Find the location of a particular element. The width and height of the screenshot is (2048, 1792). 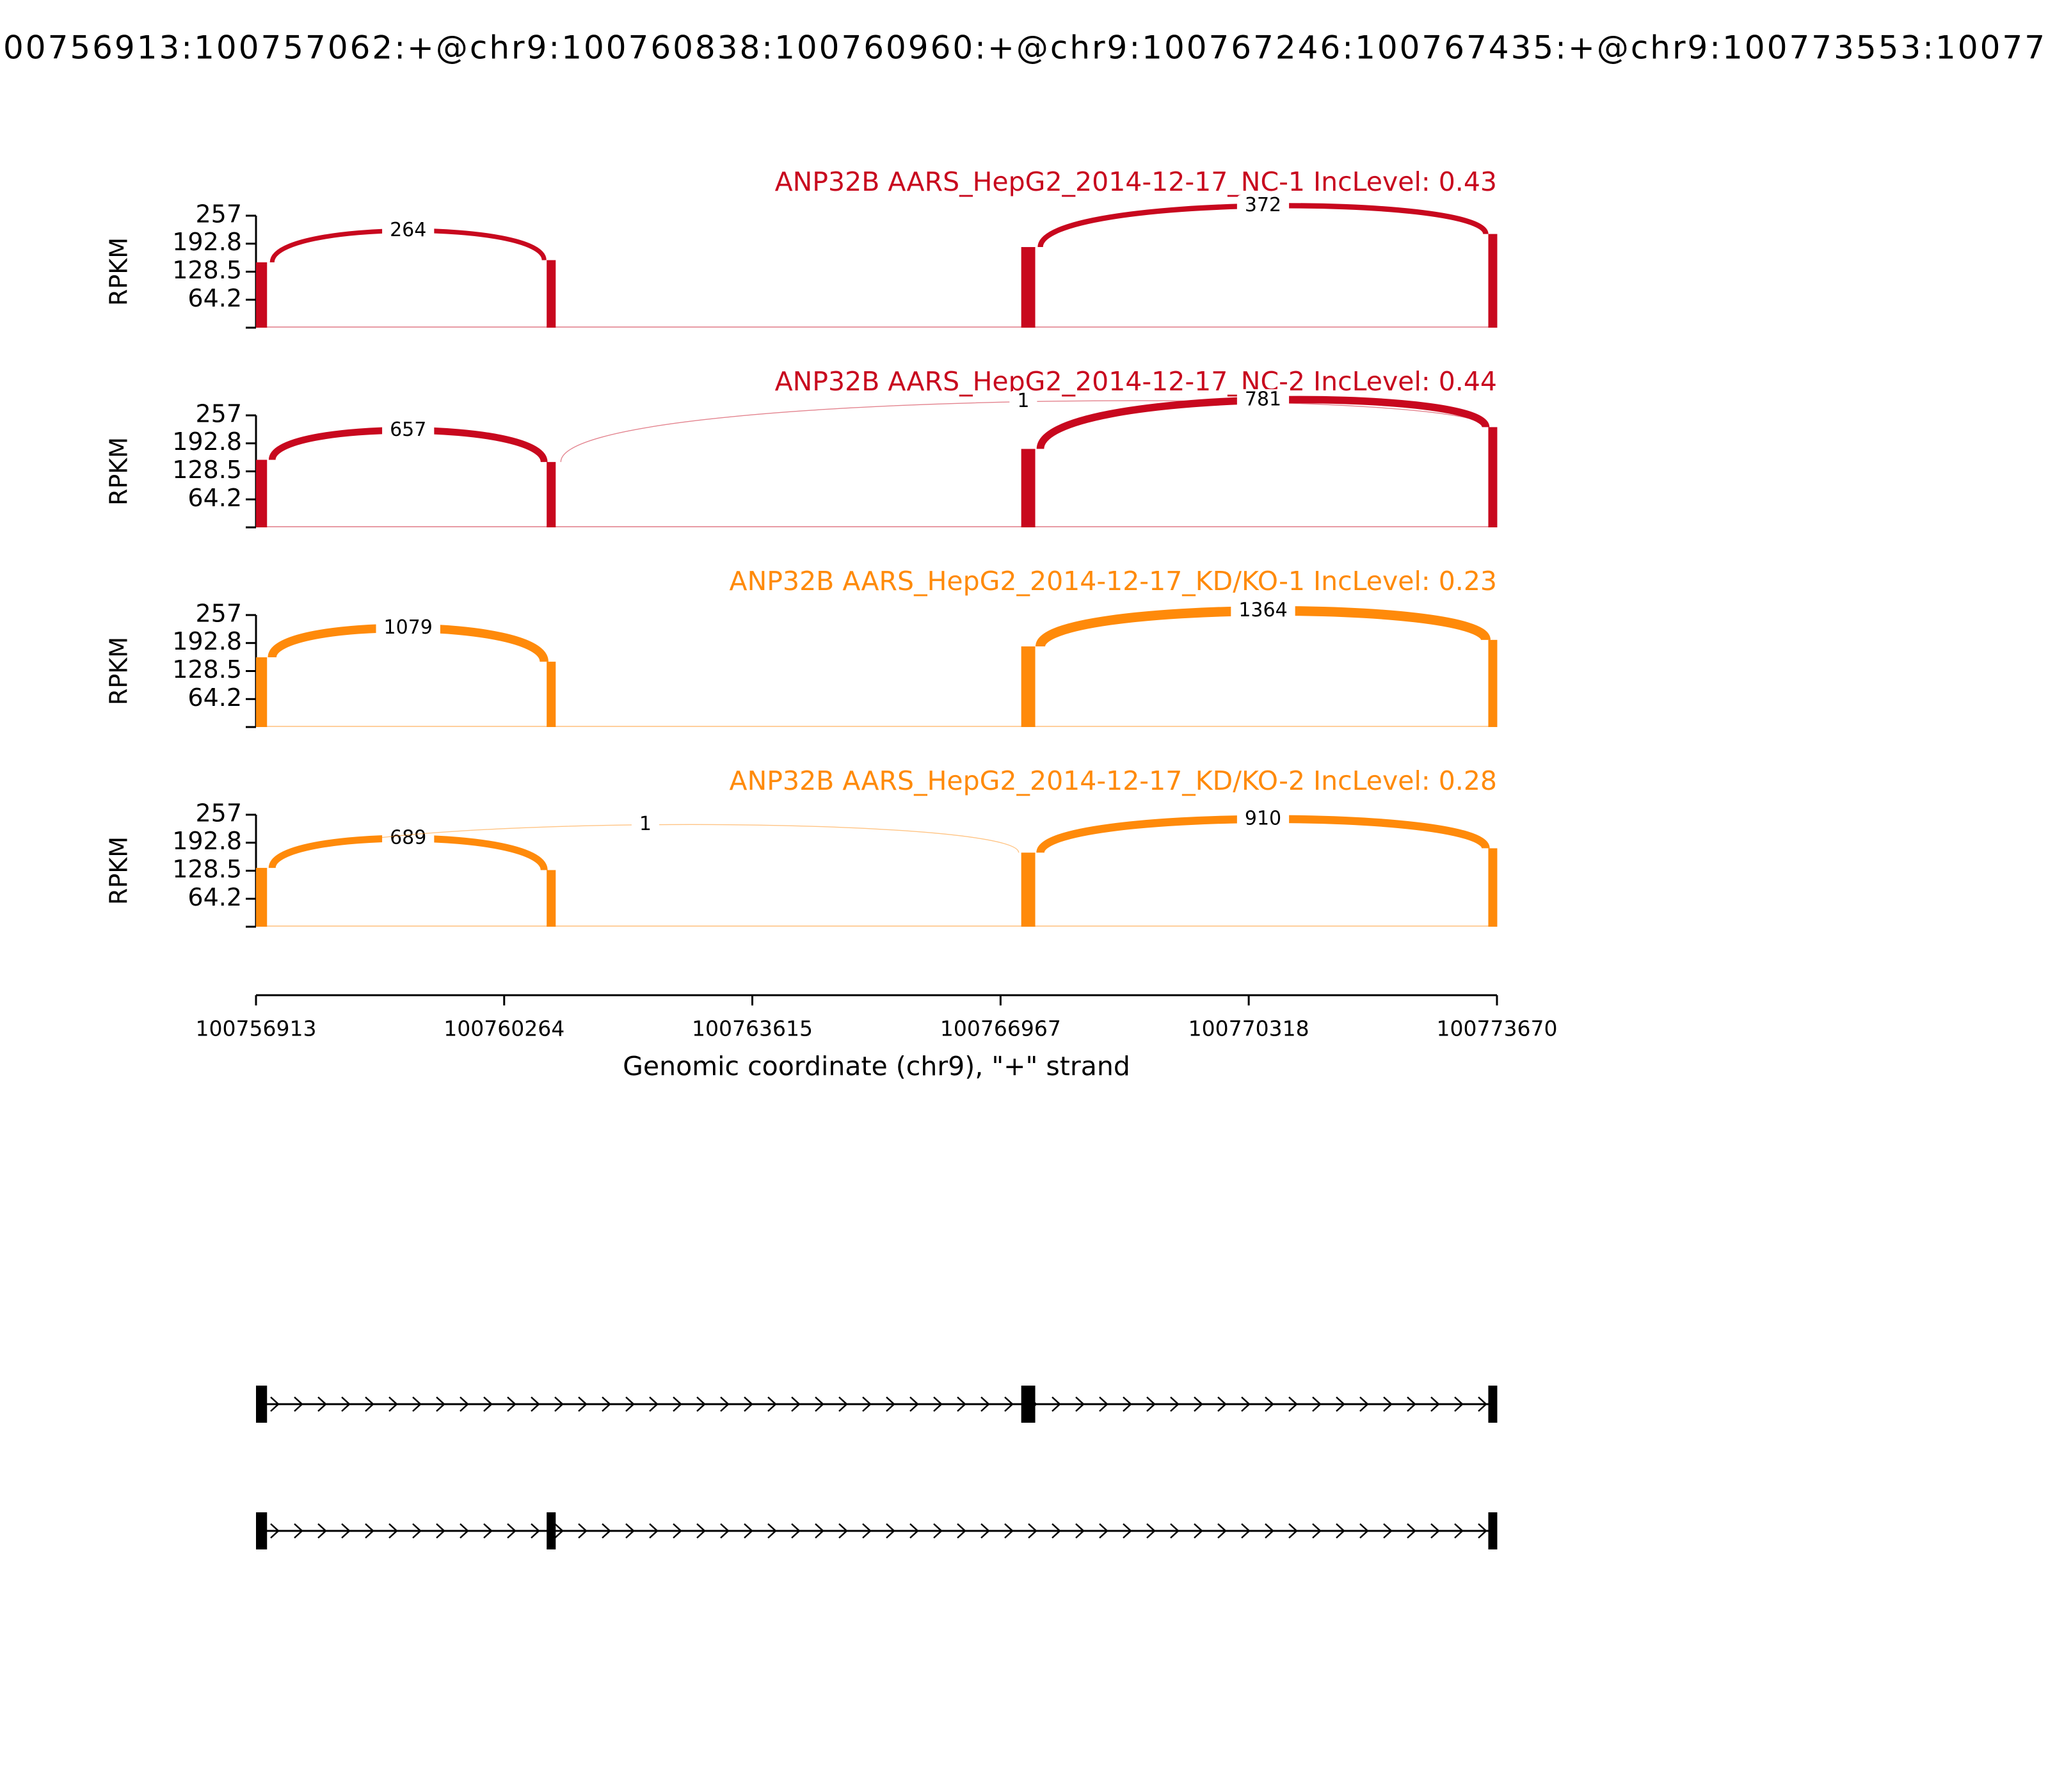

junction-label: 264 is located at coordinates (408, 230).